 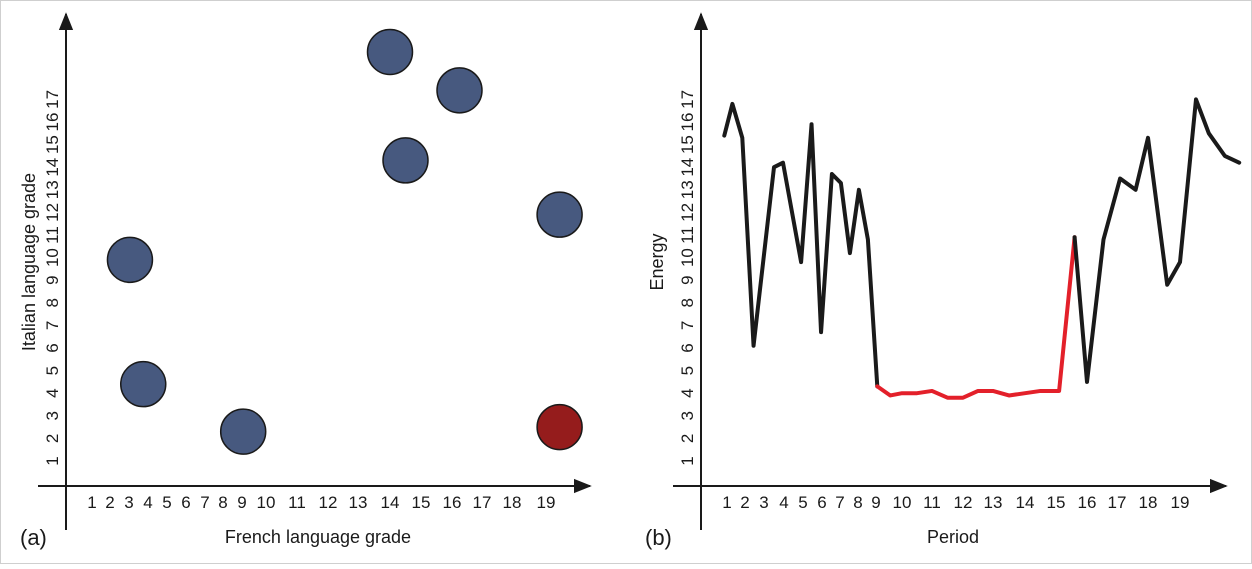 What do you see at coordinates (657, 261) in the screenshot?
I see `panel-b-y-axis-label: Energy` at bounding box center [657, 261].